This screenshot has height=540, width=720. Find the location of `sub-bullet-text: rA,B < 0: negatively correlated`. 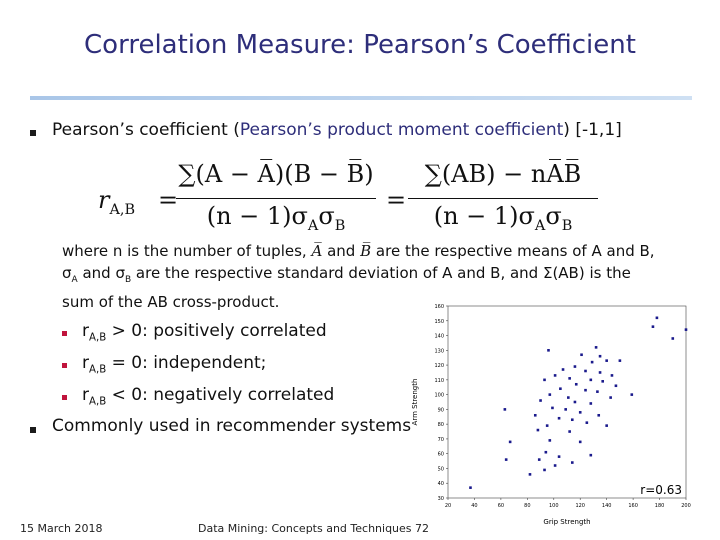

sub-bullet-text: rA,B < 0: negatively correlated is located at coordinates (208, 396).